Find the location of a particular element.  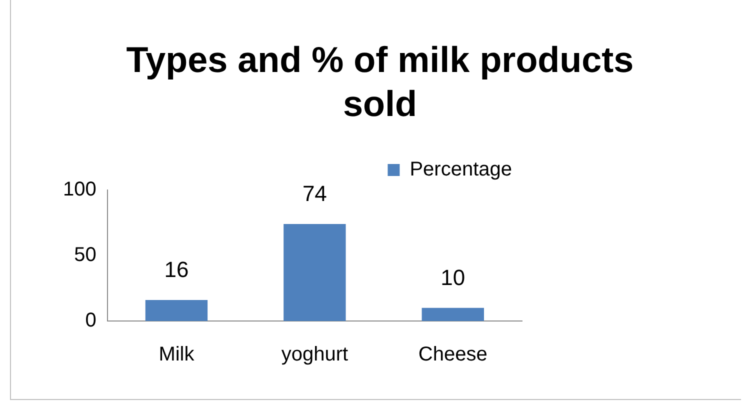

x-tick-label: yoghurt is located at coordinates (314, 355).